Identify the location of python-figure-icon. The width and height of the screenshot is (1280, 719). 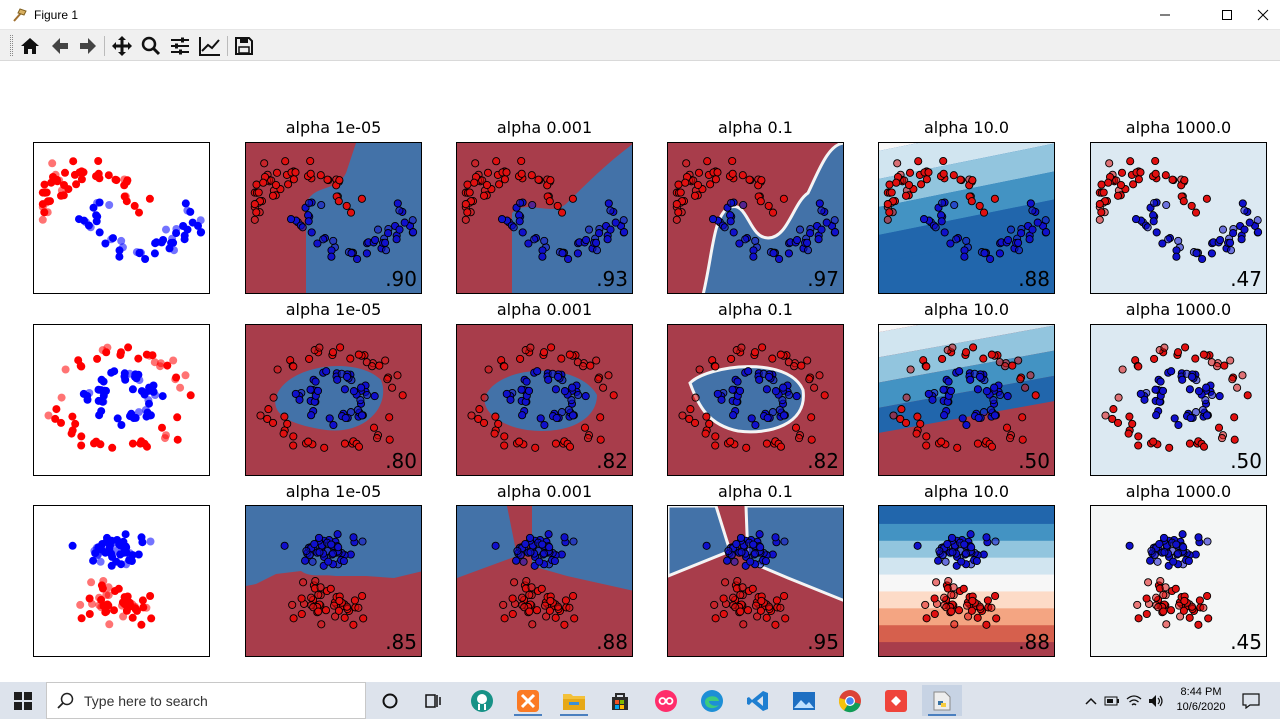
(942, 700).